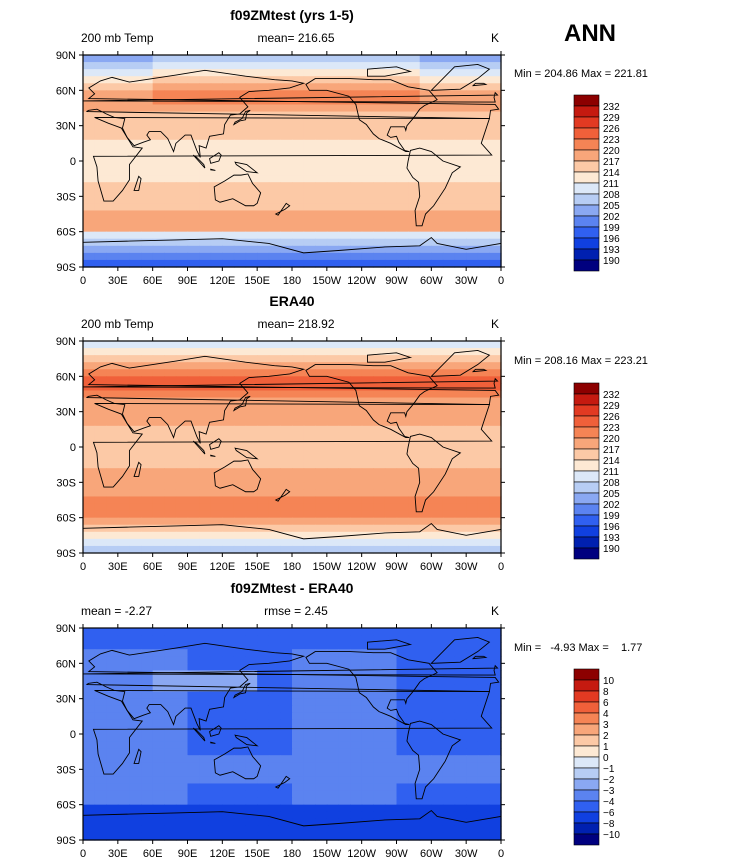  What do you see at coordinates (611, 206) in the screenshot?
I see `colorbar-label: 205` at bounding box center [611, 206].